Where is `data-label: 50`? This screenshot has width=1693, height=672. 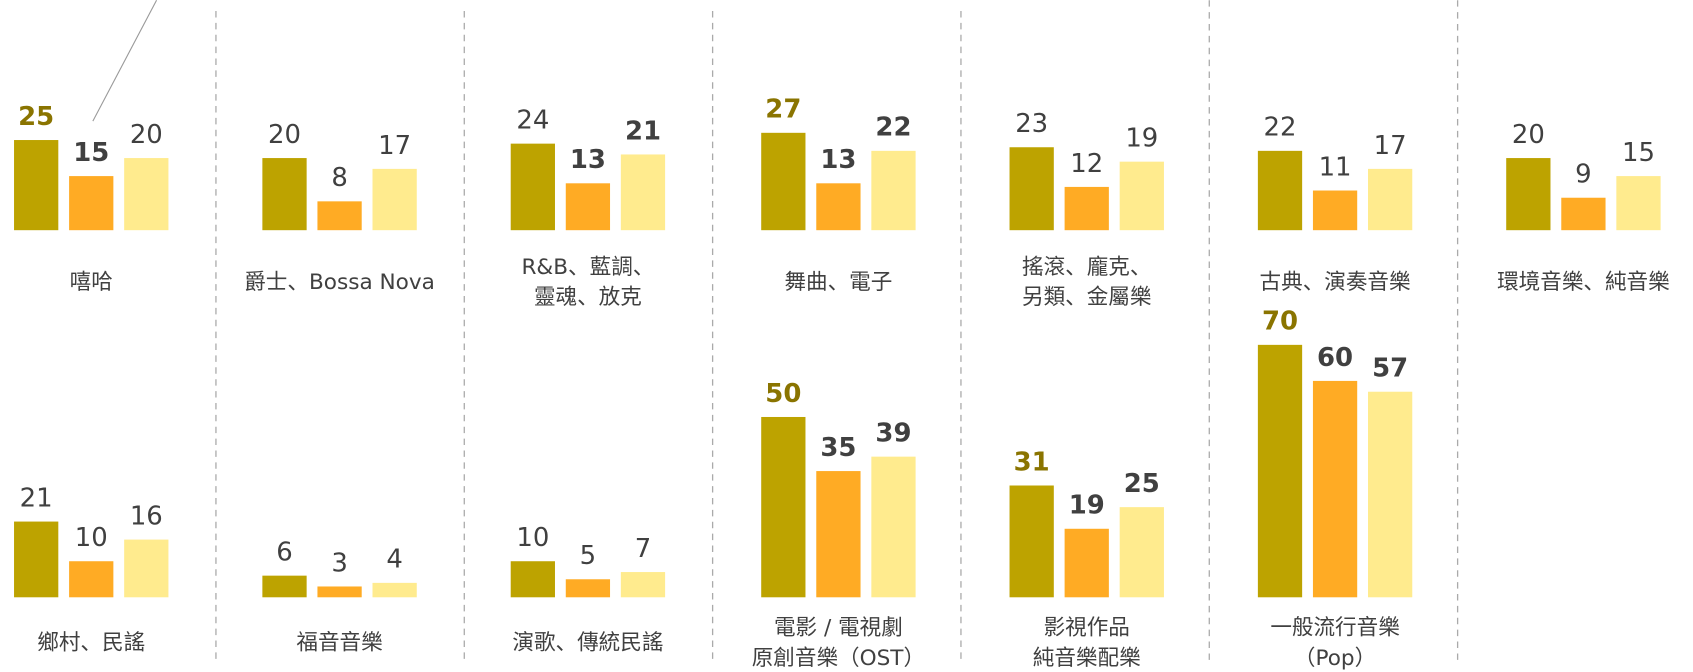 data-label: 50 is located at coordinates (783, 394).